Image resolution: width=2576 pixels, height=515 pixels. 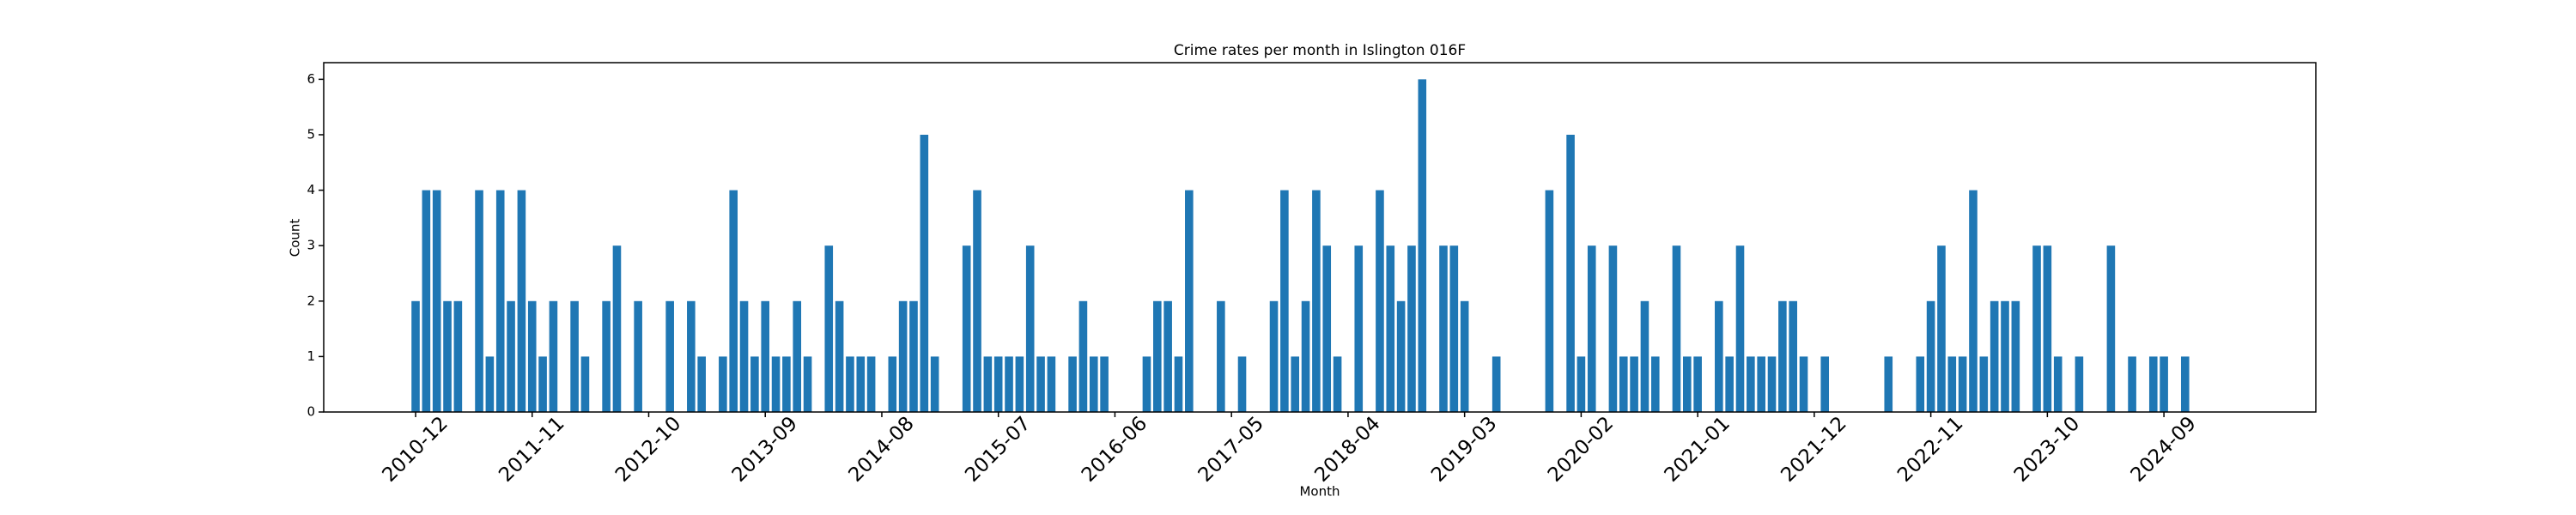 What do you see at coordinates (1464, 449) in the screenshot?
I see `x-tick-label: 2019-03` at bounding box center [1464, 449].